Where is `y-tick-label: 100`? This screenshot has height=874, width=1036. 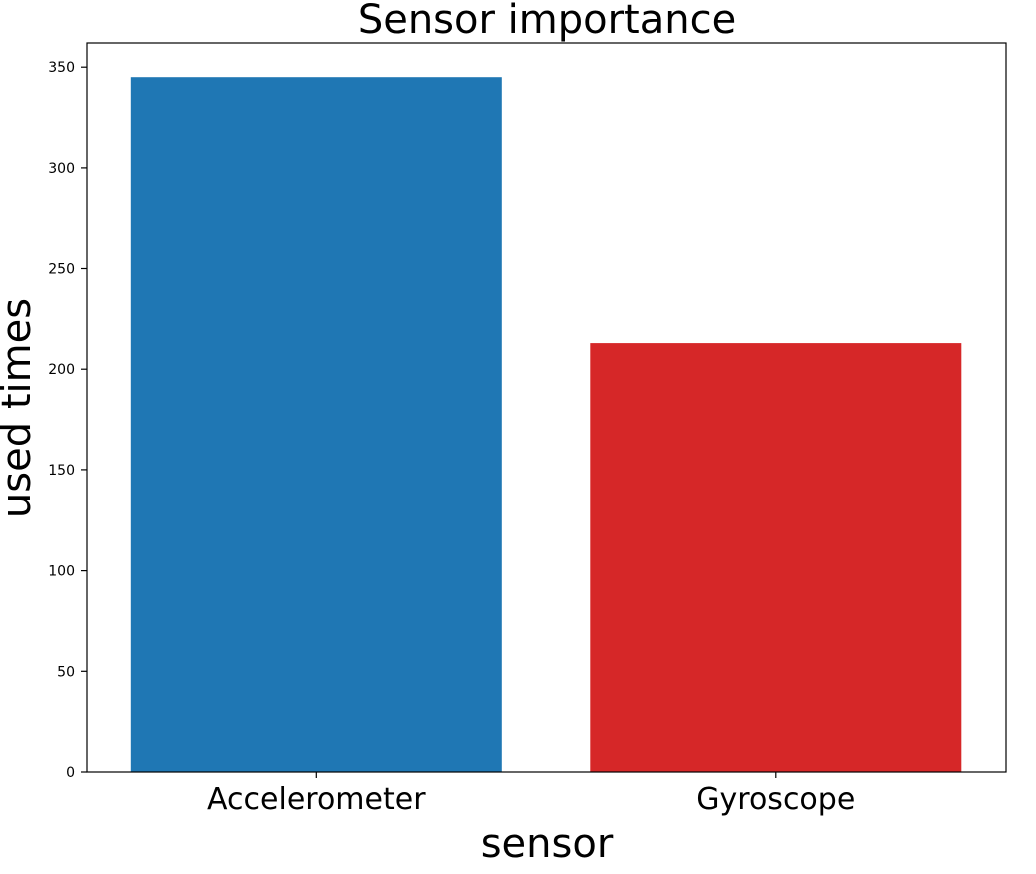
y-tick-label: 100 is located at coordinates (61, 572).